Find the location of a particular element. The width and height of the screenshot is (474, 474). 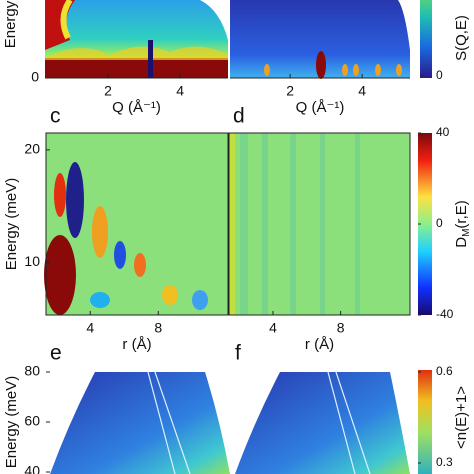

y-tick-label: 20 is located at coordinates (32, 149).